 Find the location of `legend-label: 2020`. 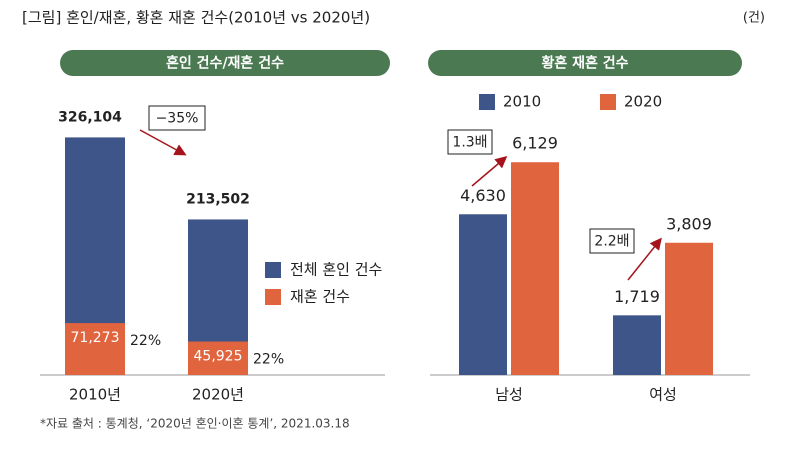

legend-label: 2020 is located at coordinates (643, 102).